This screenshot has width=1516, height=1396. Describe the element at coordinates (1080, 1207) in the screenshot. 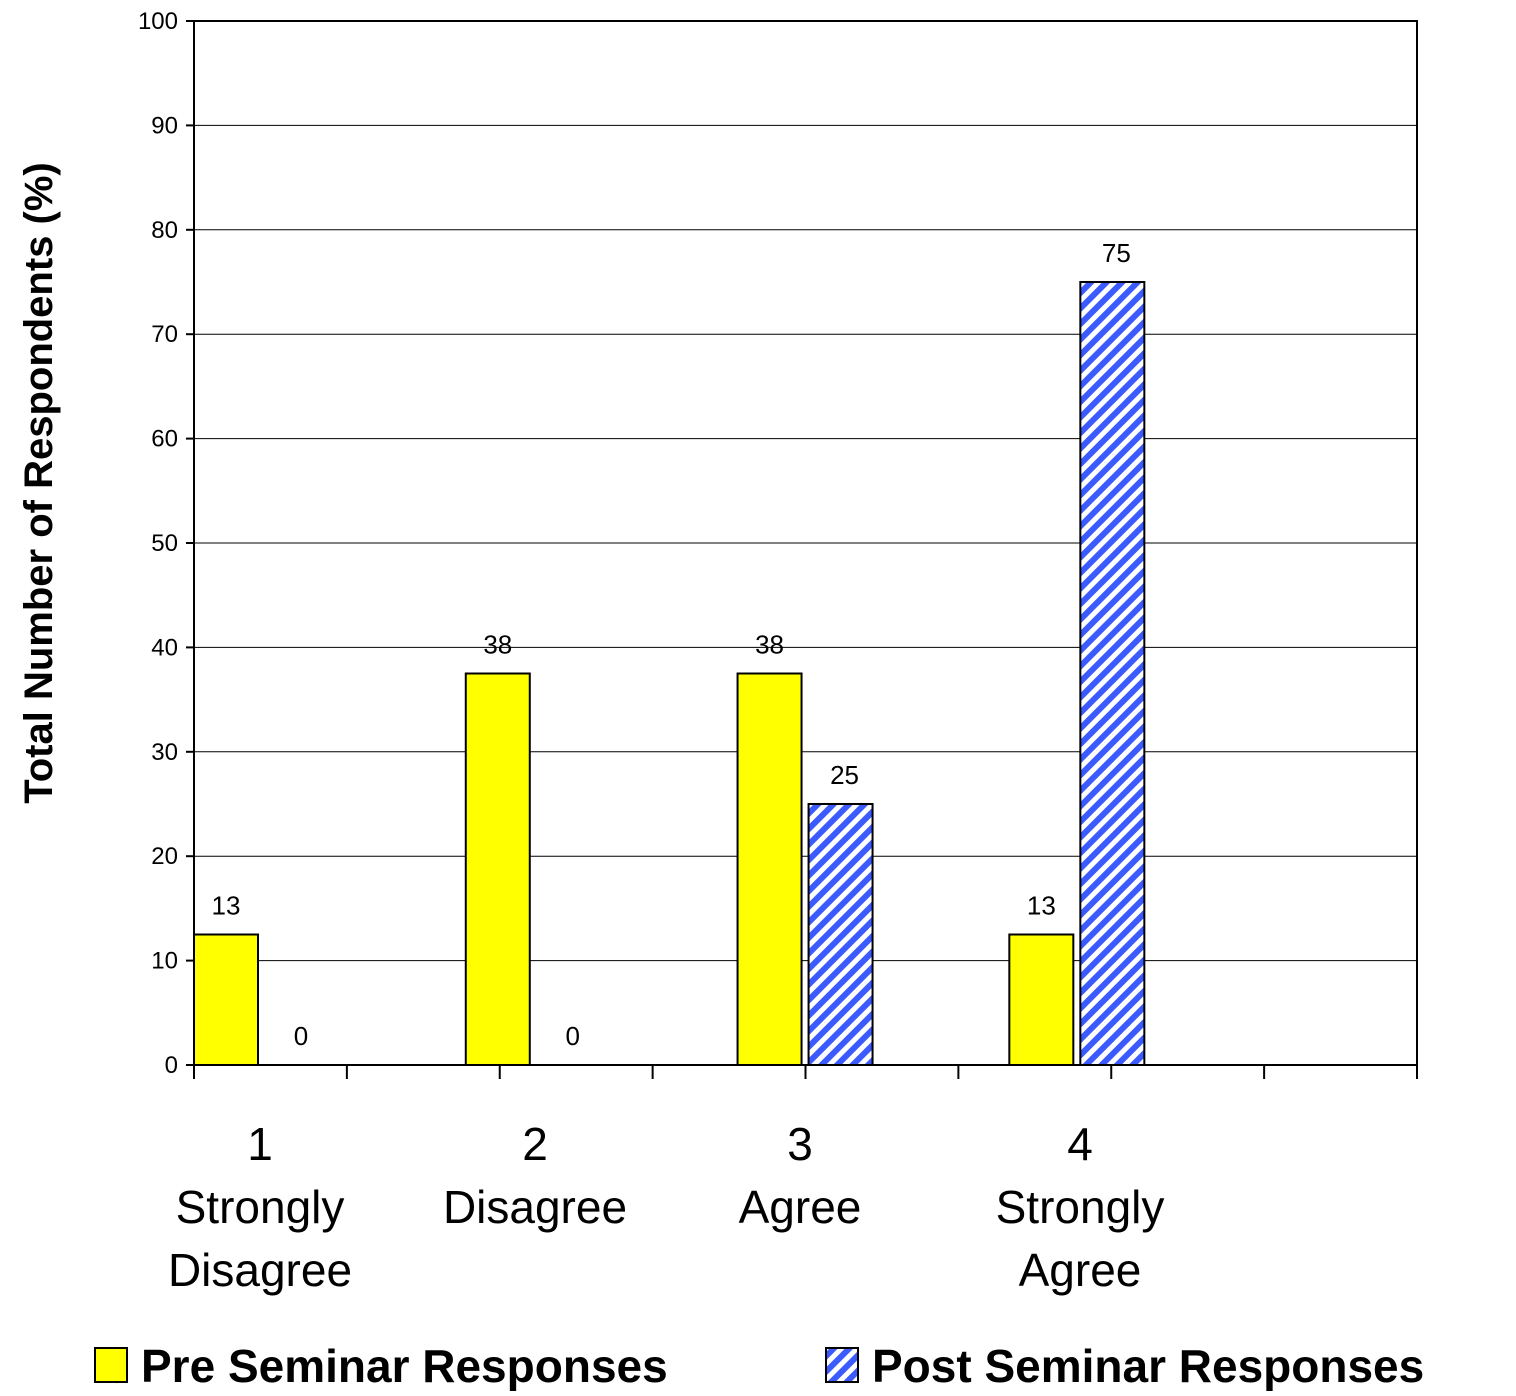

I see `x-category-label: 4 Strongly Agree` at that location.